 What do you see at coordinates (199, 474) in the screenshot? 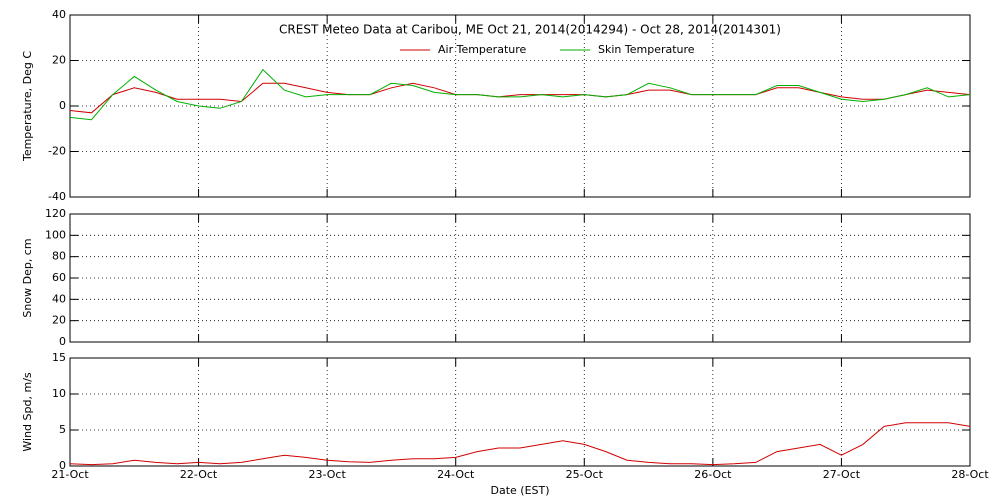
I see `x-tick-label: 22-Oct` at bounding box center [199, 474].